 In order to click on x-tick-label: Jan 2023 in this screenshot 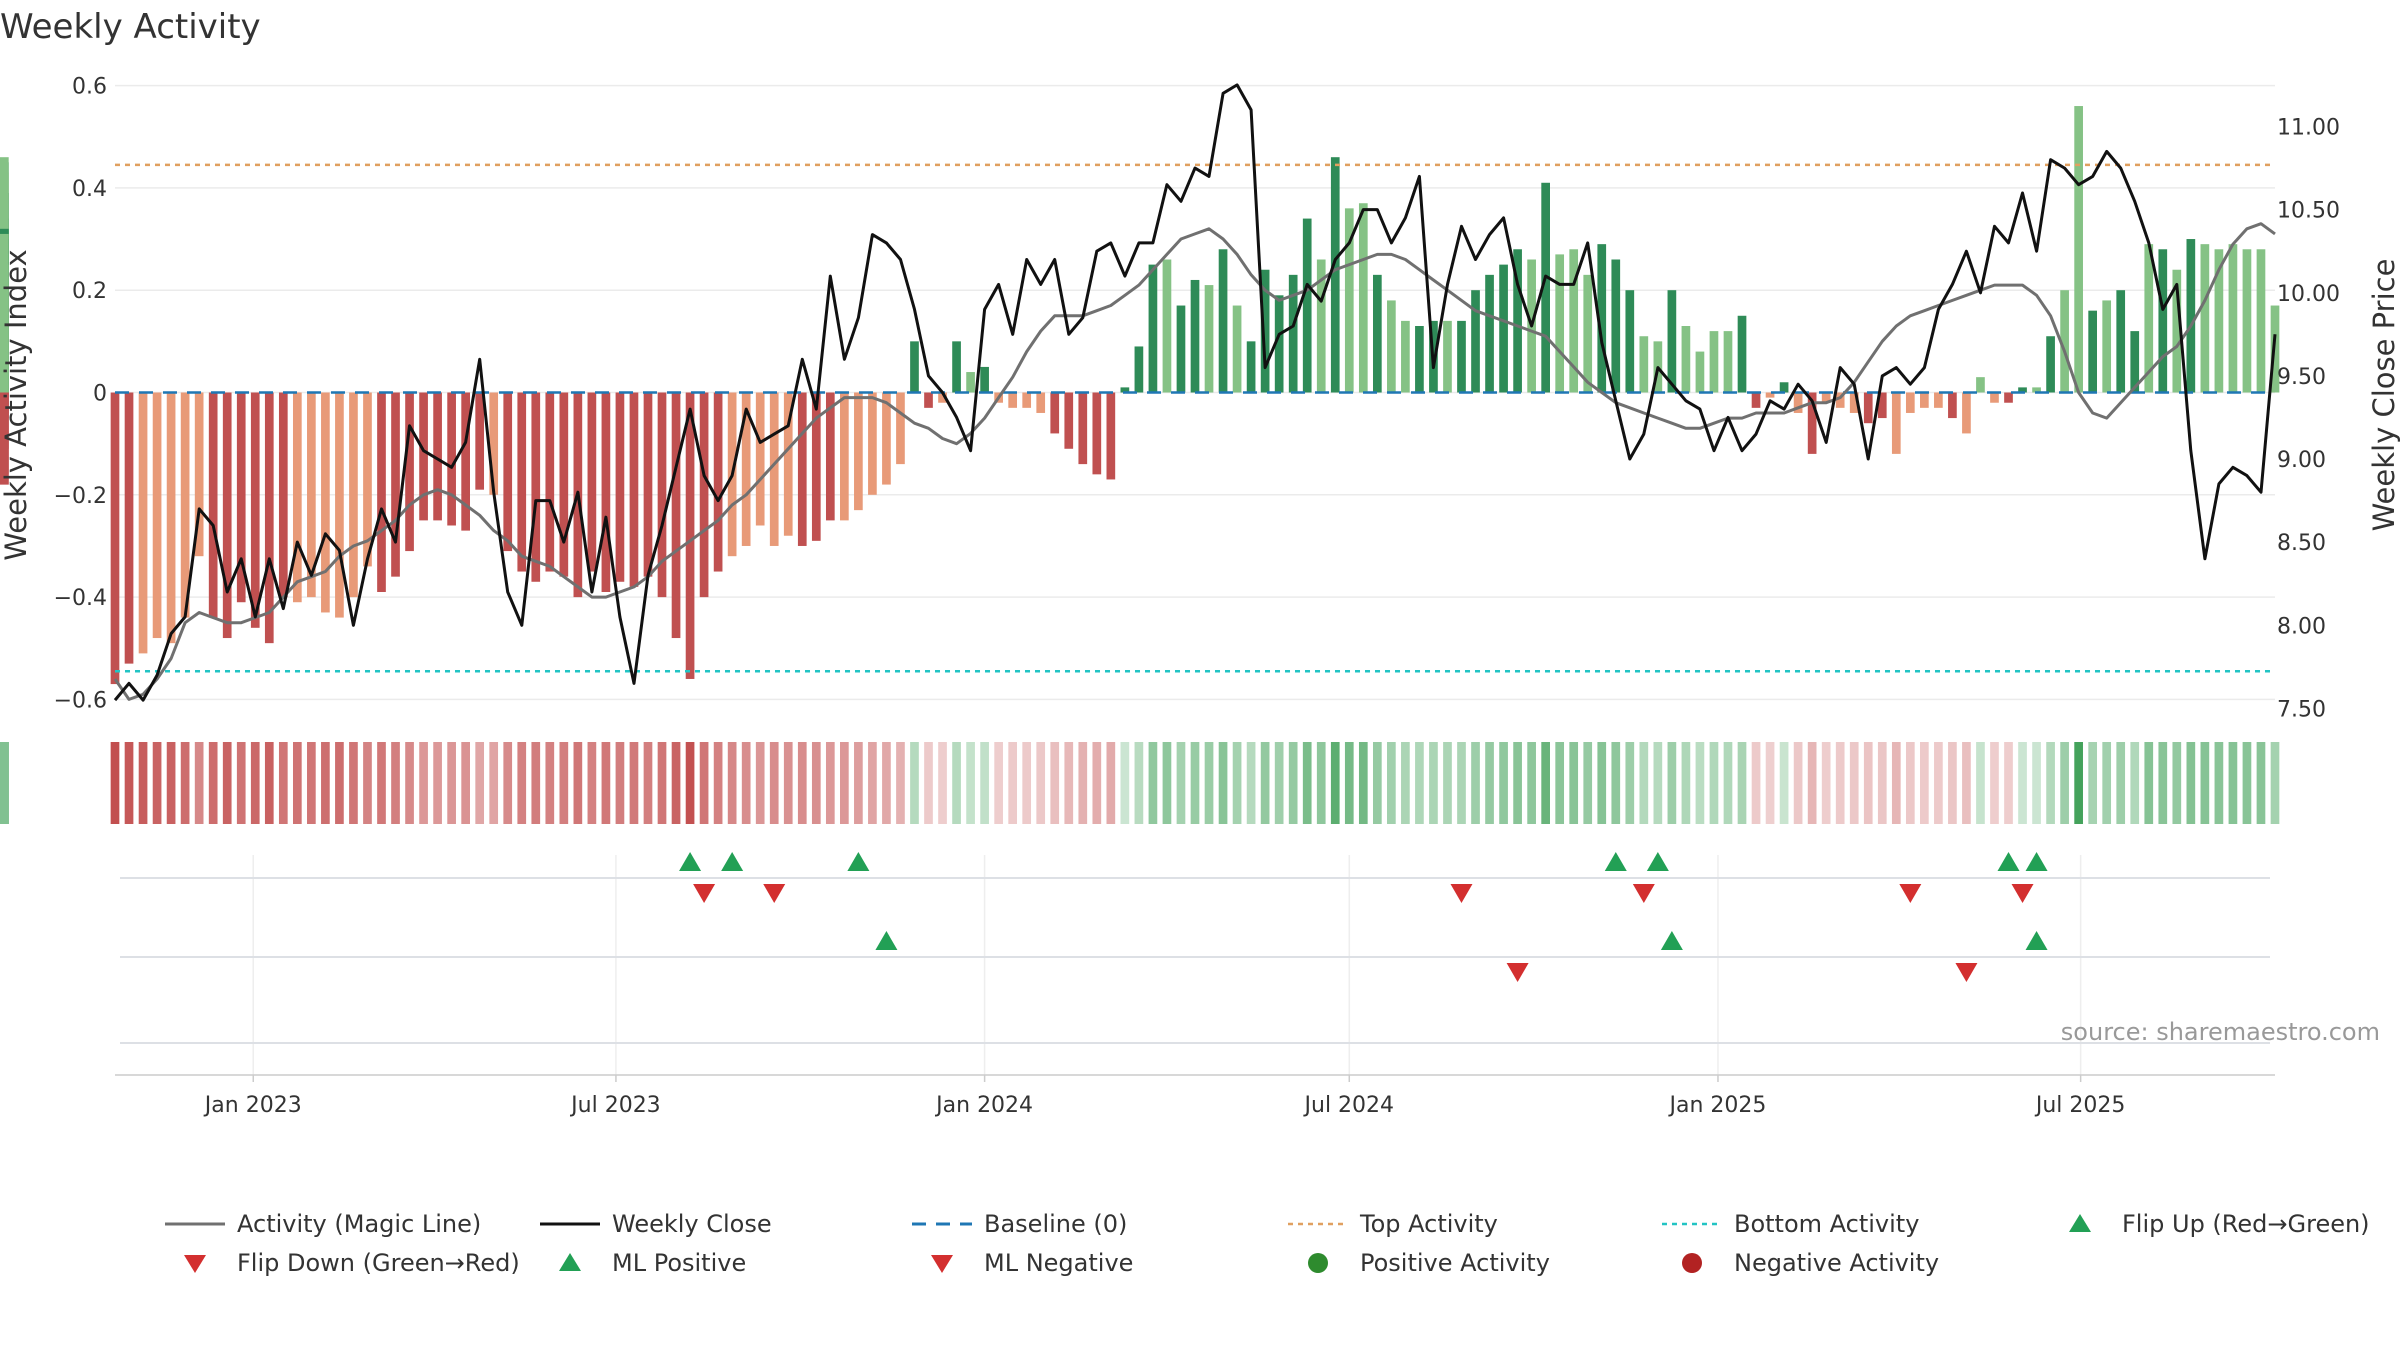, I will do `click(252, 1105)`.